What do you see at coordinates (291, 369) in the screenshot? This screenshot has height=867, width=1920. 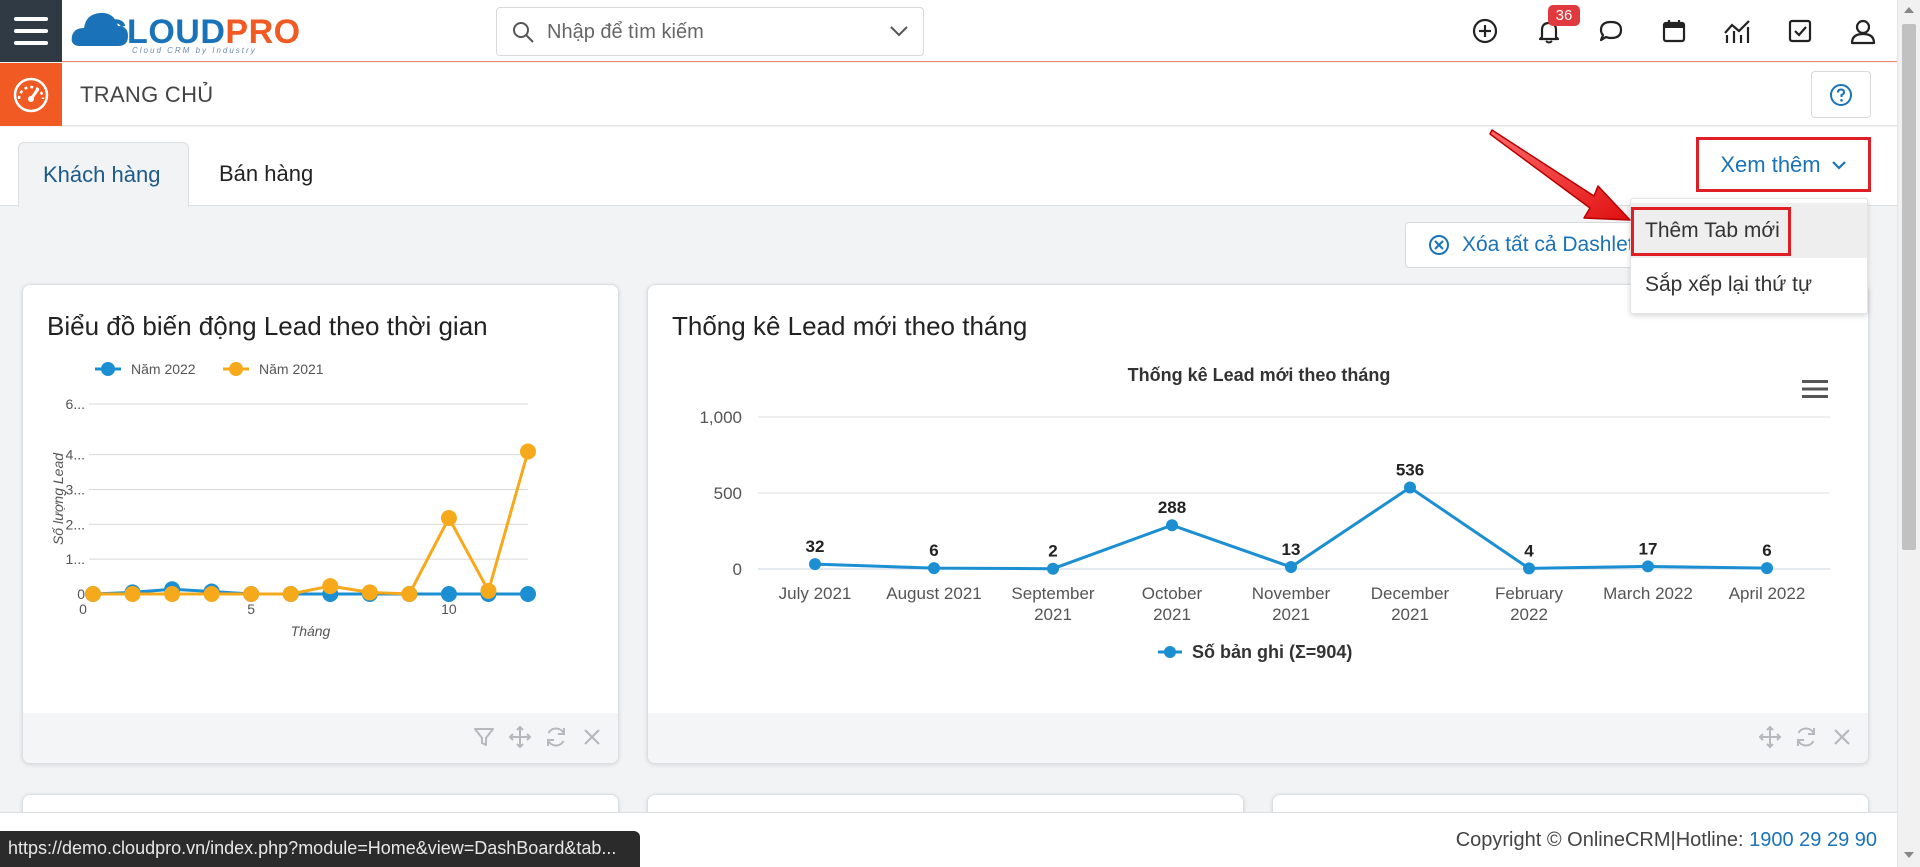 I see `legend-label: Năm 2021` at bounding box center [291, 369].